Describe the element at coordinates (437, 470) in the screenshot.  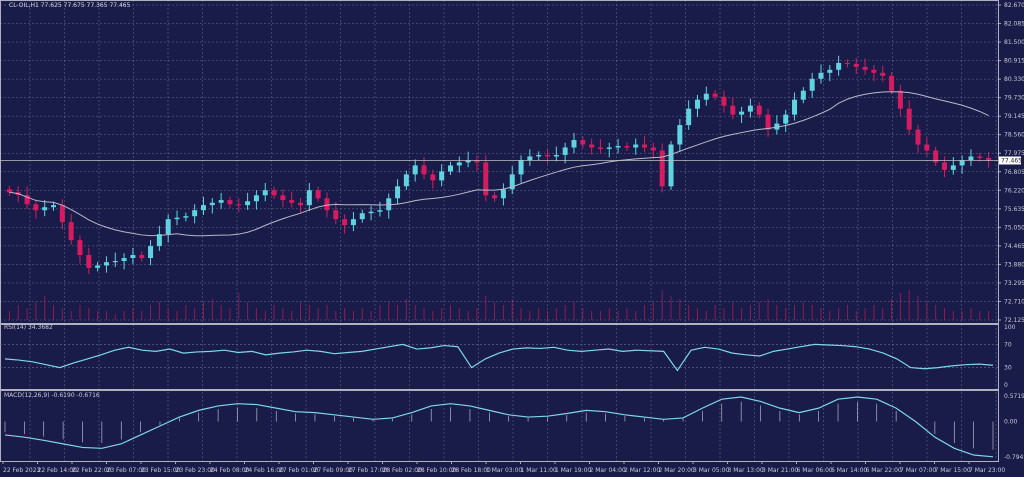
I see `x-tick-label: 28 Feb 10:00` at that location.